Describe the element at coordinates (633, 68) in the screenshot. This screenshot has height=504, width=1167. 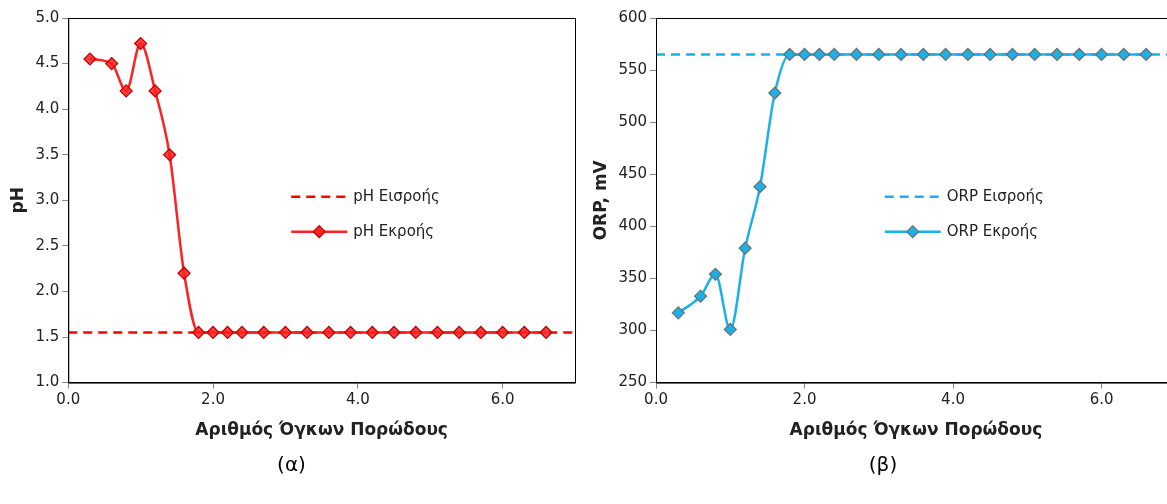
I see `y-tick-label: 550` at that location.